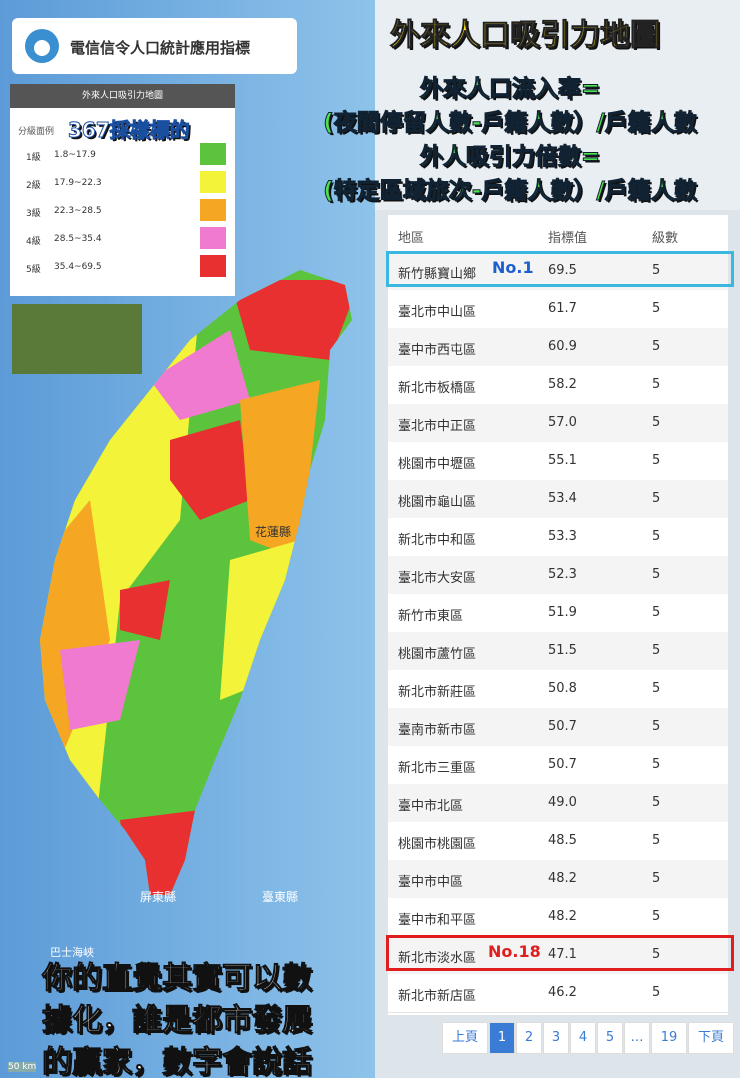  What do you see at coordinates (431, 616) in the screenshot?
I see `table-cell: 新竹市東區` at bounding box center [431, 616].